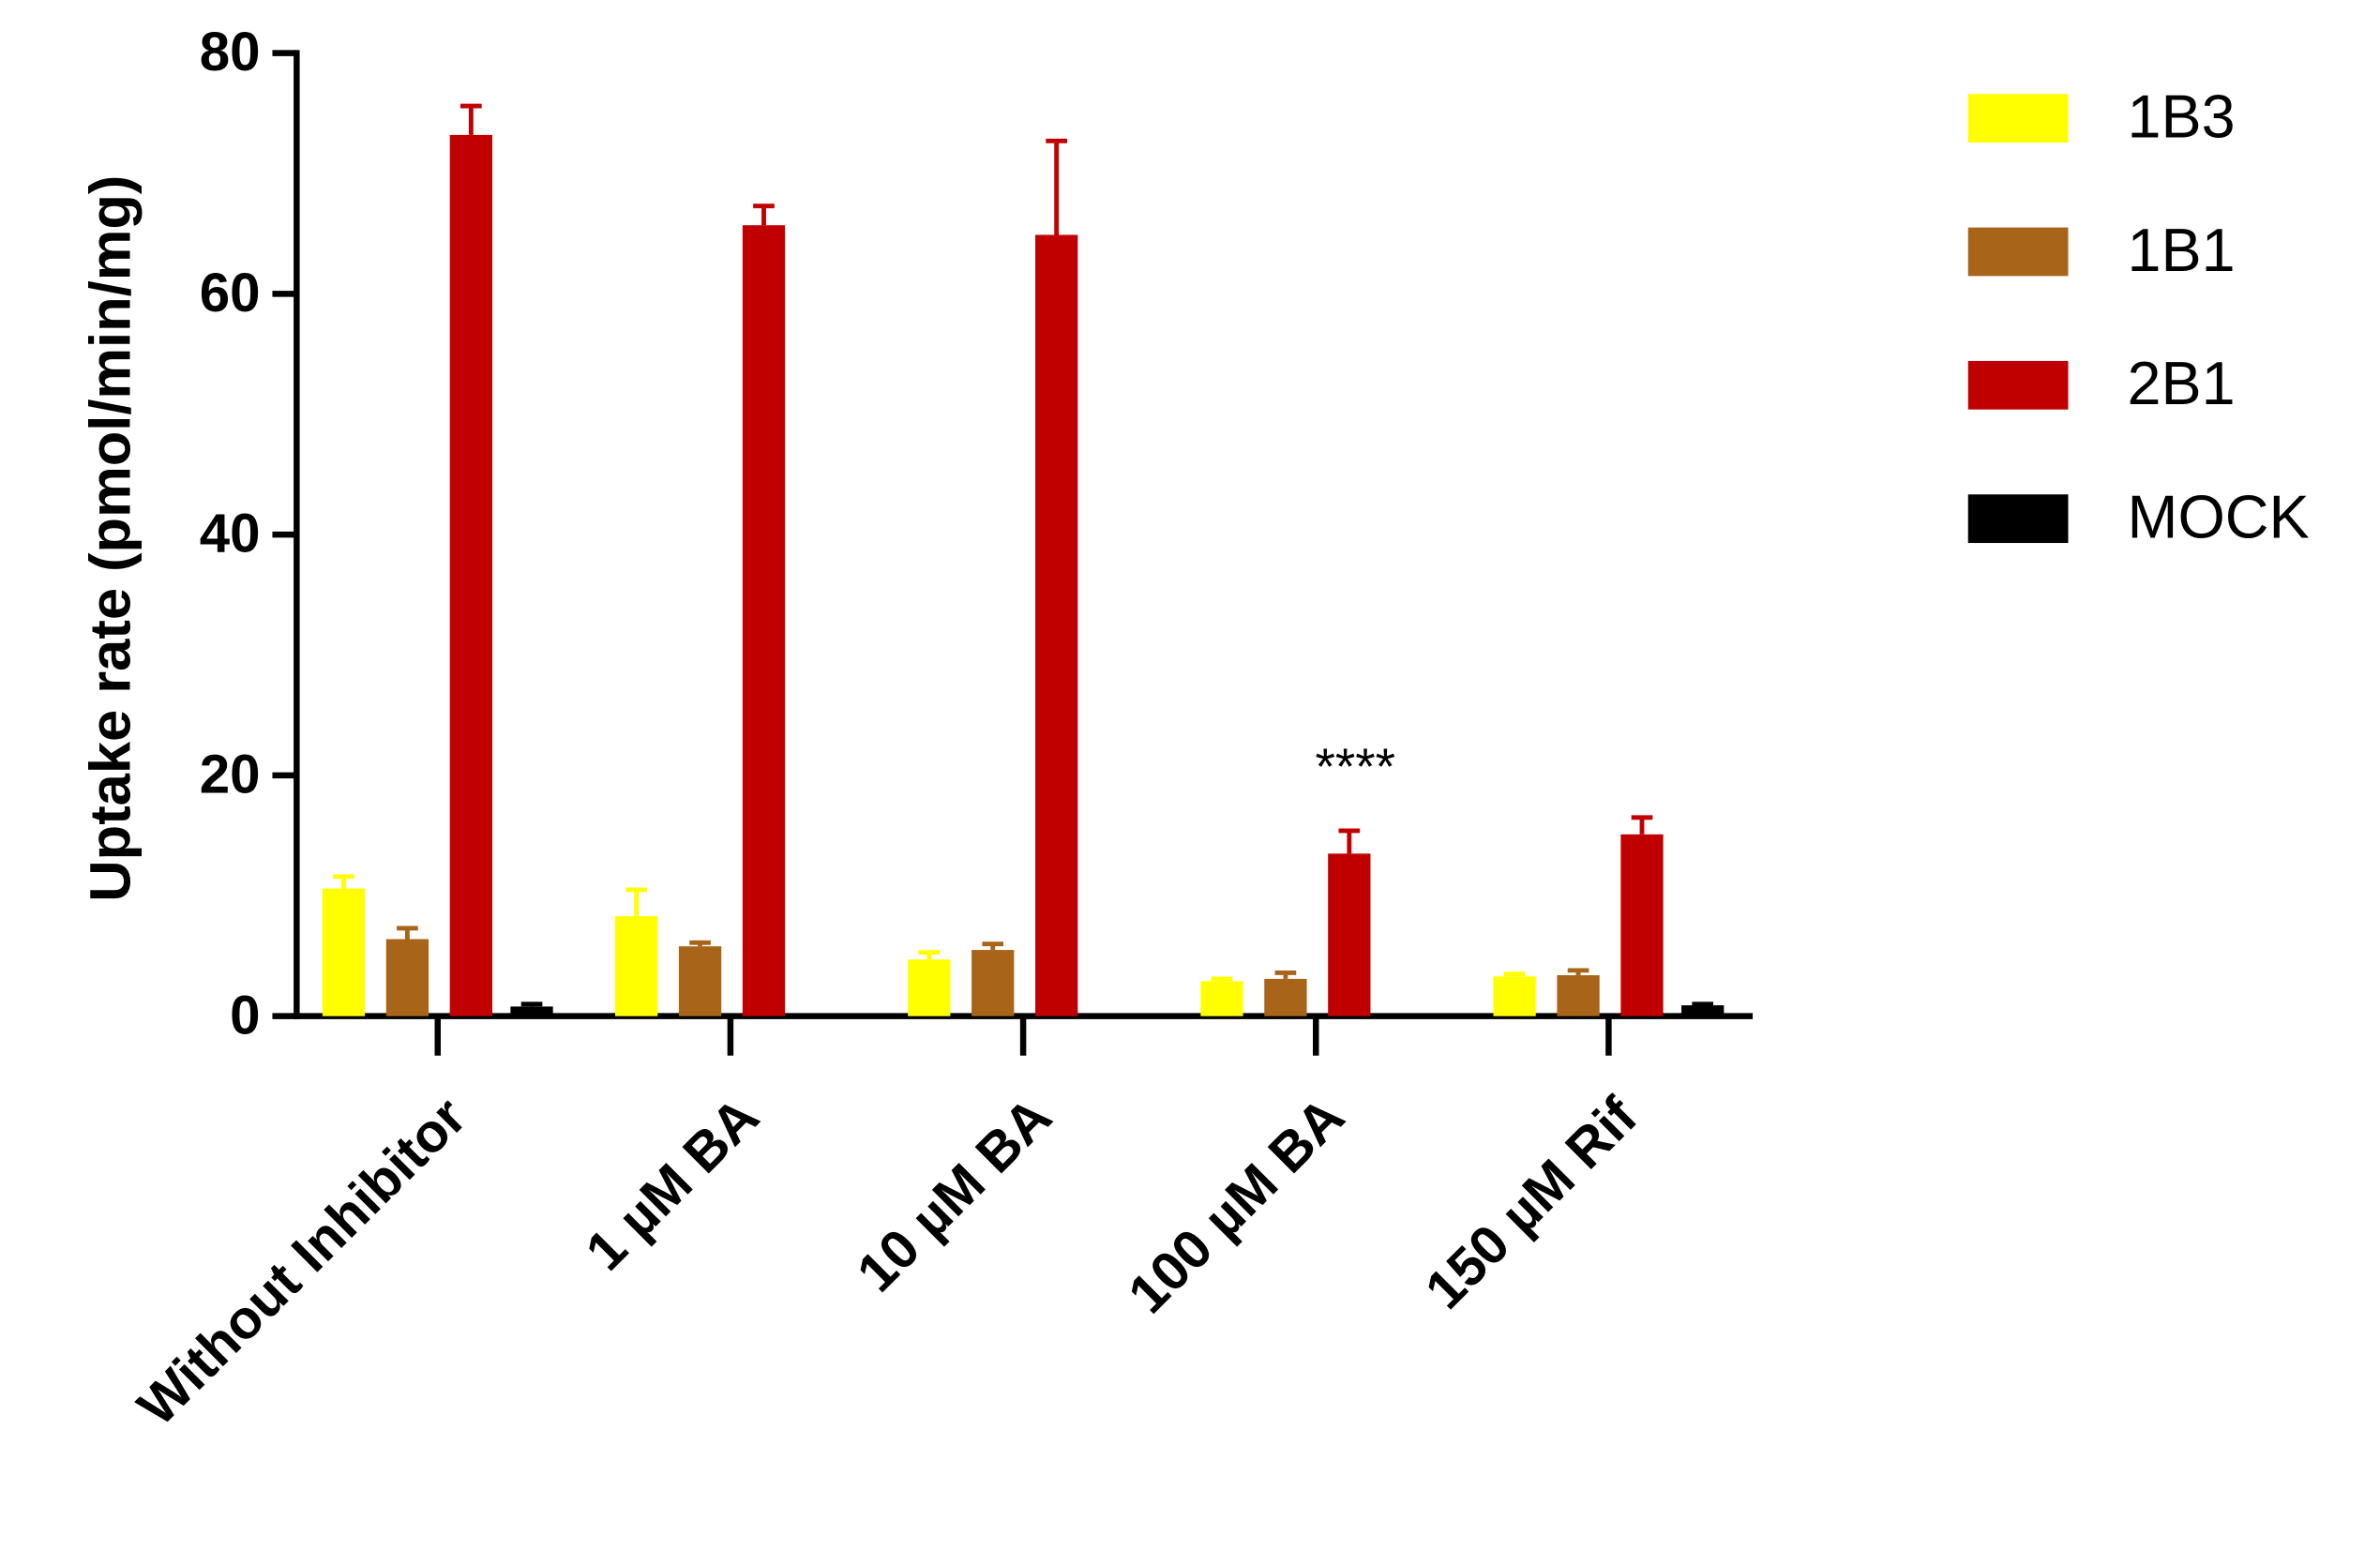  Describe the element at coordinates (2182, 383) in the screenshot. I see `legend-label: 2B1` at that location.